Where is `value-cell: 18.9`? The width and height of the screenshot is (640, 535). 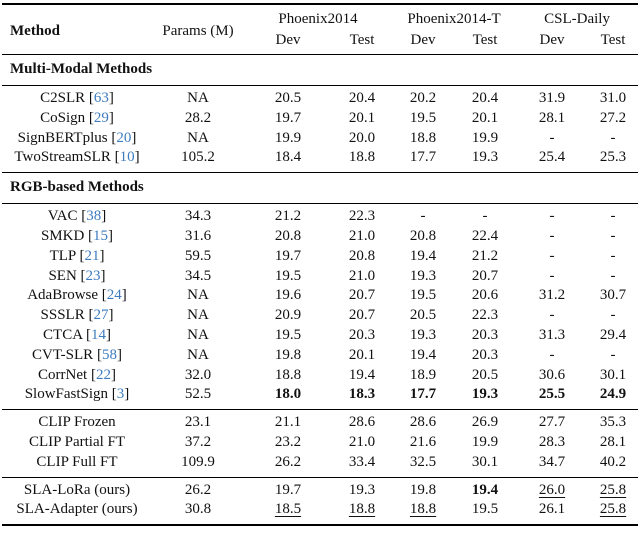 value-cell: 18.9 is located at coordinates (423, 374).